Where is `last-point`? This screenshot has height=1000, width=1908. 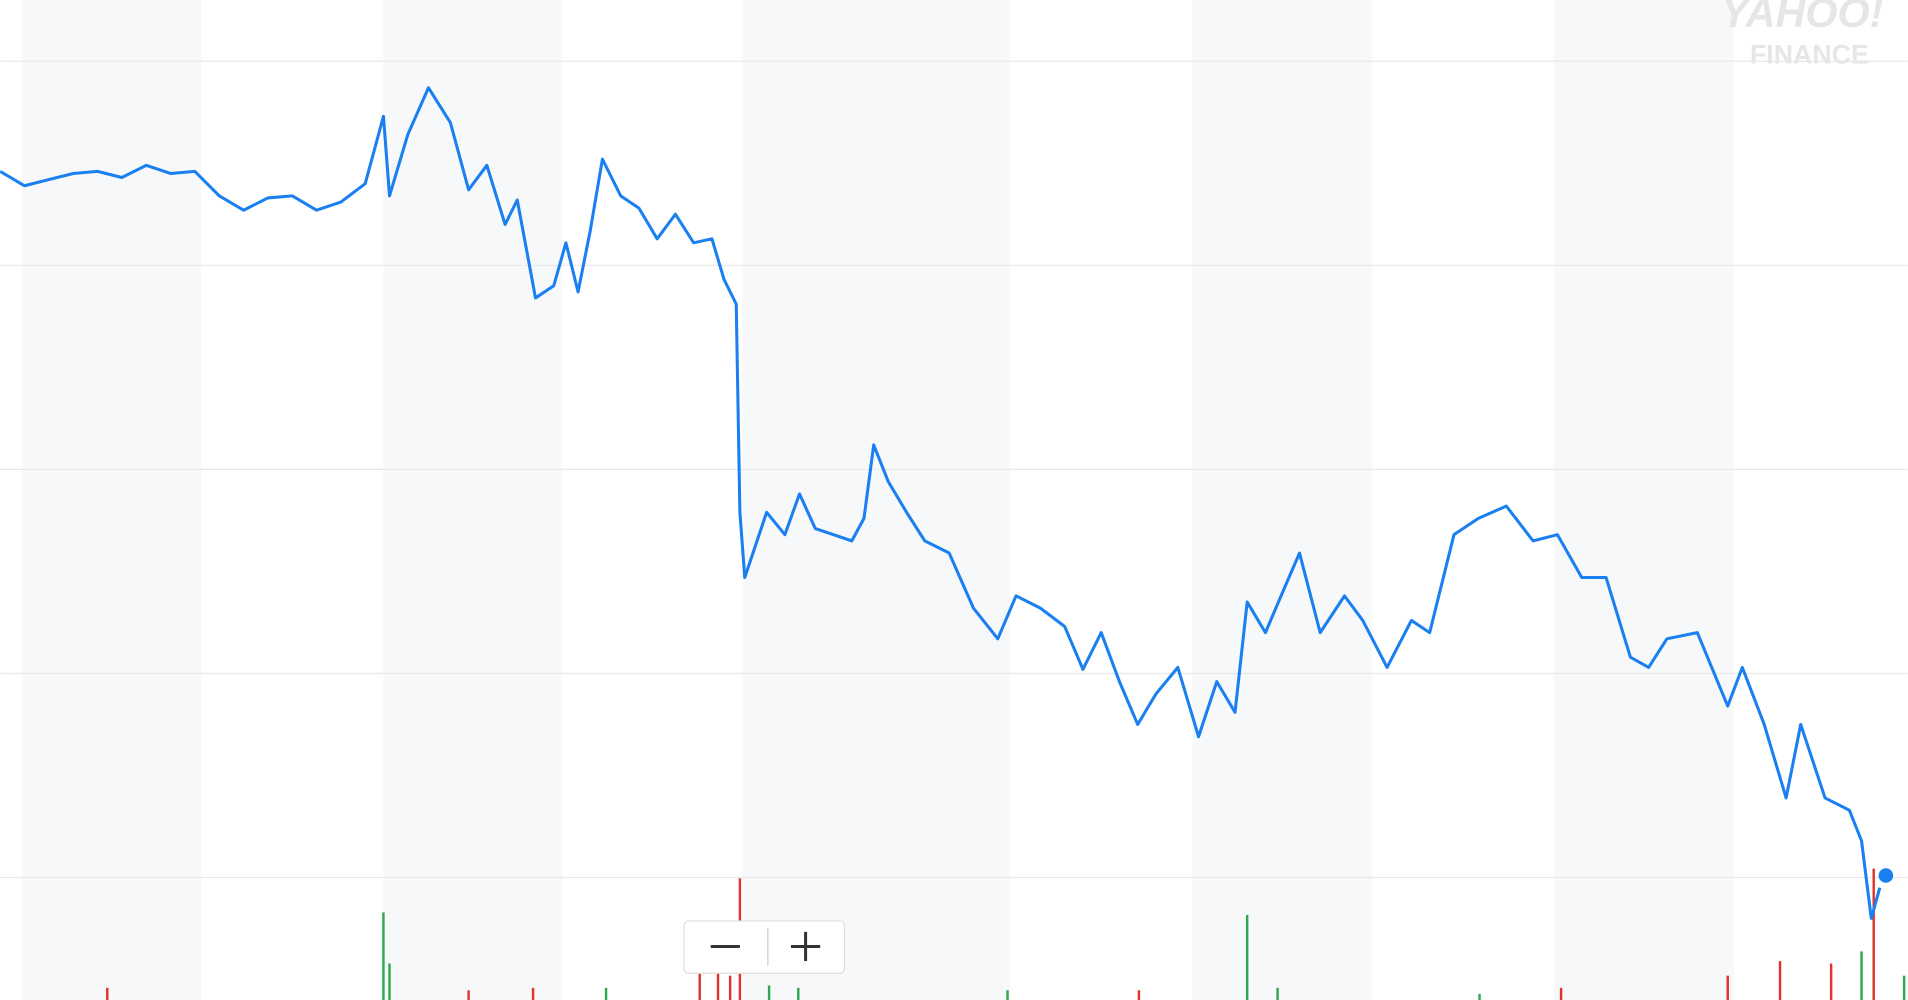 last-point is located at coordinates (1886, 875).